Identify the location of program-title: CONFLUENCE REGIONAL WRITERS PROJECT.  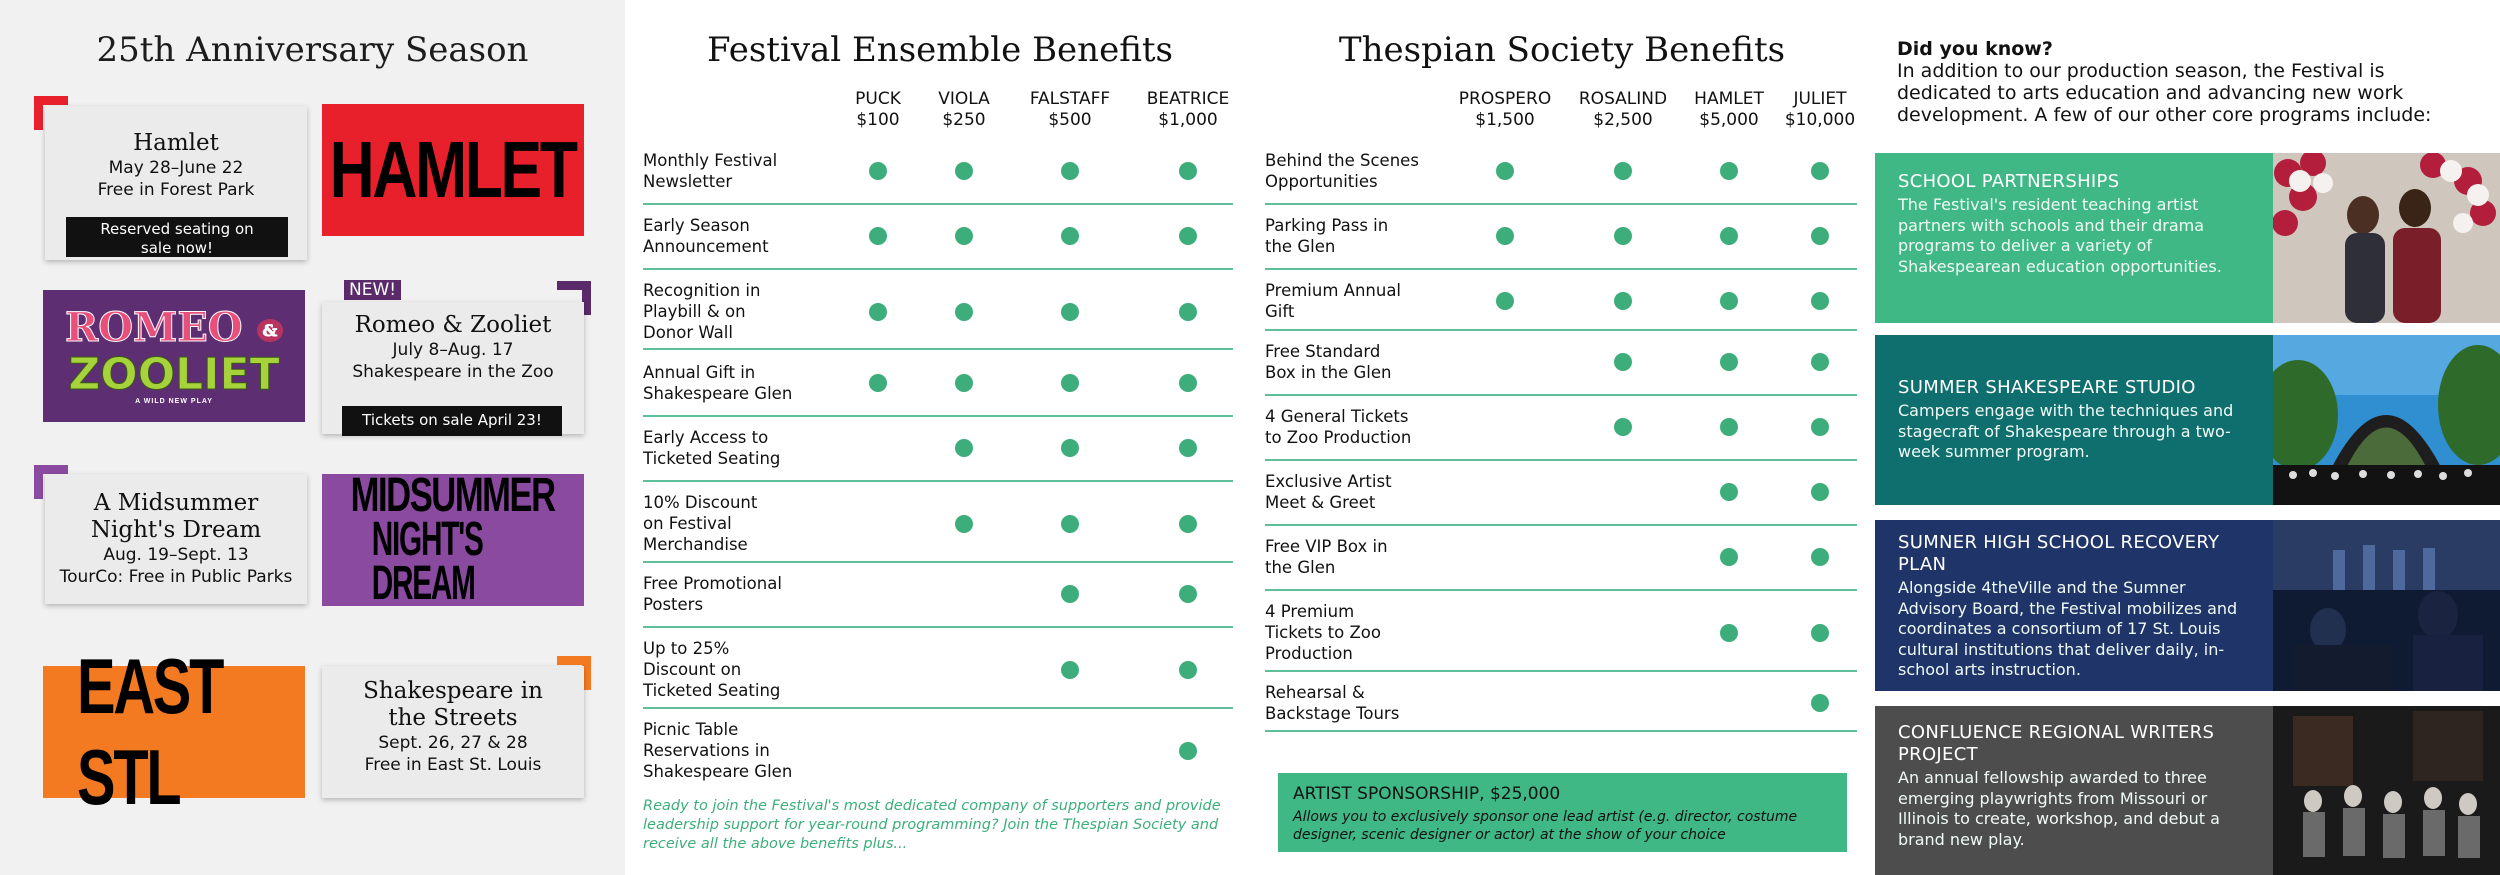
(2056, 743).